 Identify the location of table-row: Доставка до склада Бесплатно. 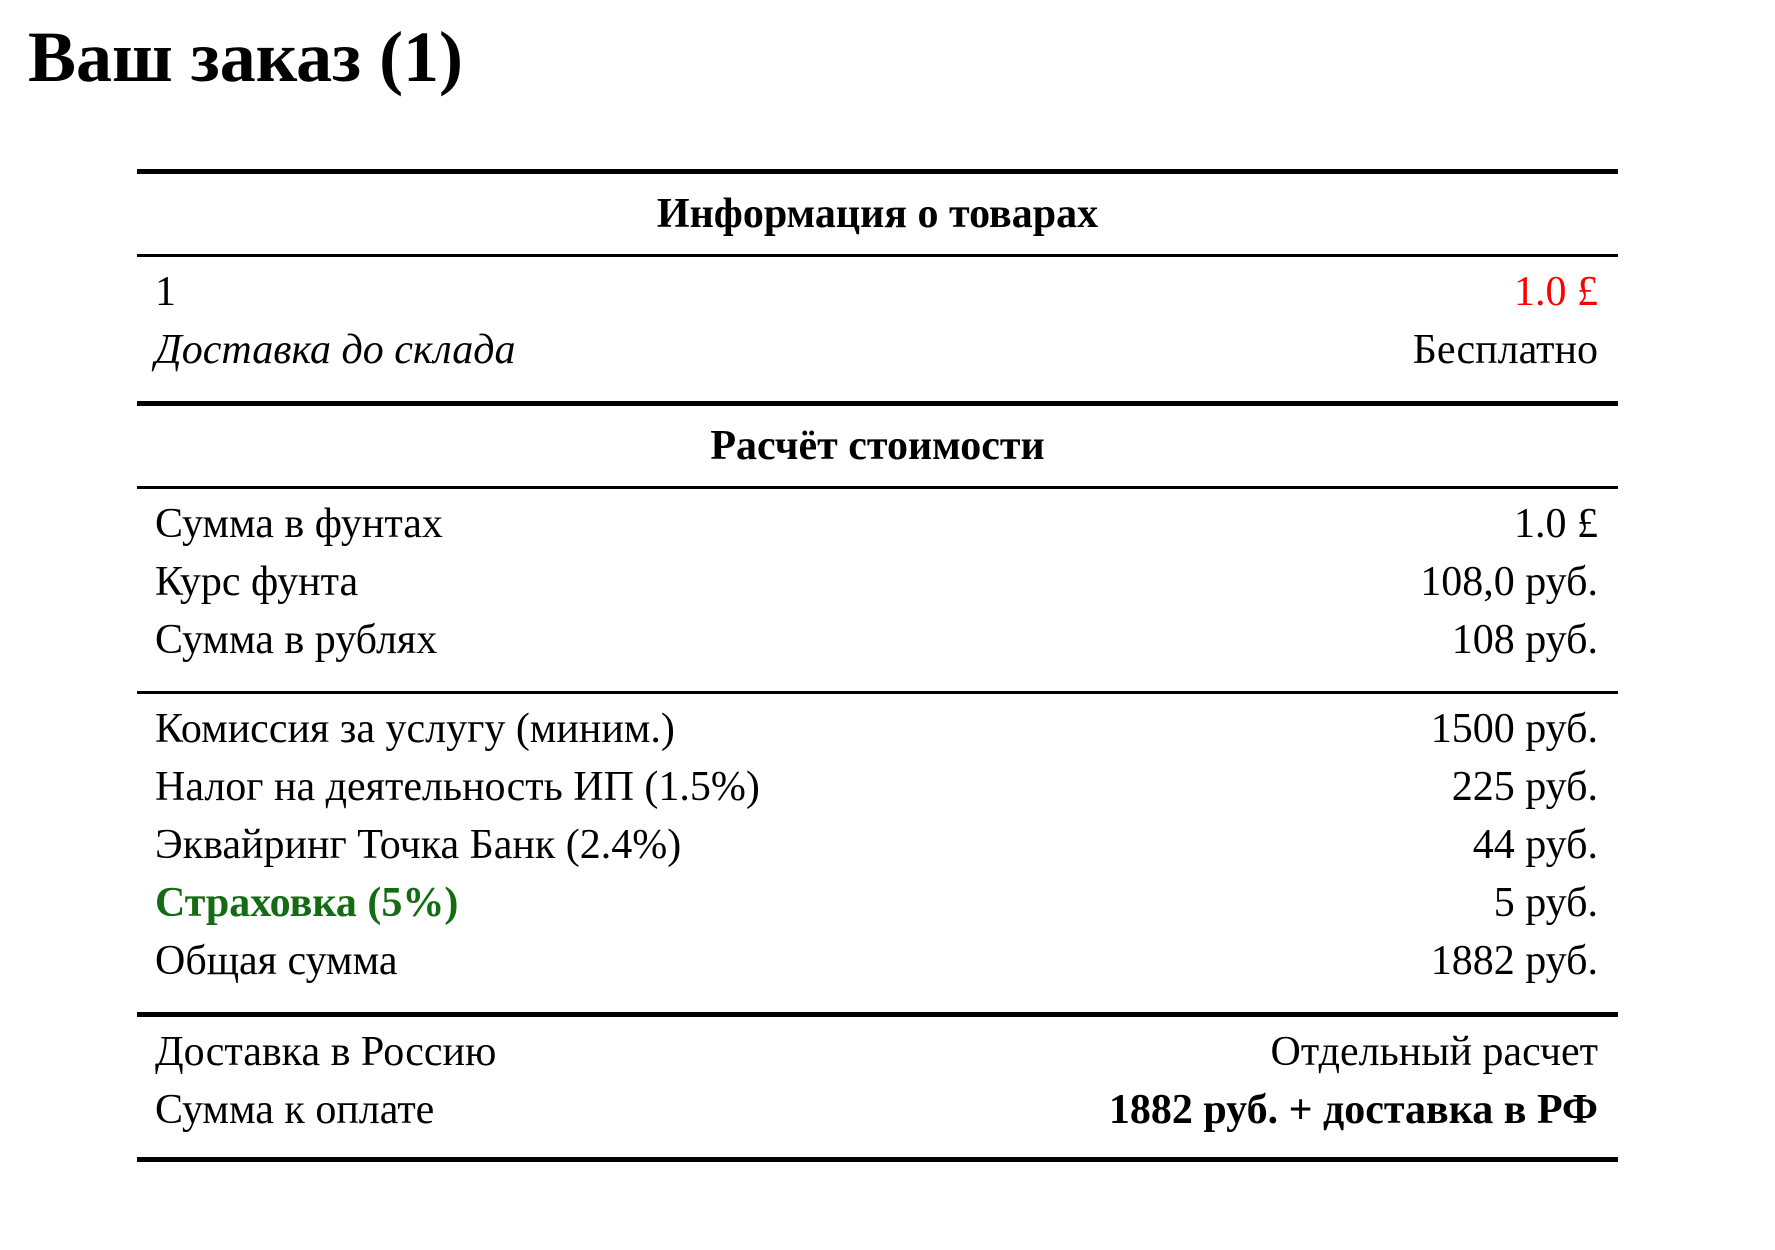
(877, 350).